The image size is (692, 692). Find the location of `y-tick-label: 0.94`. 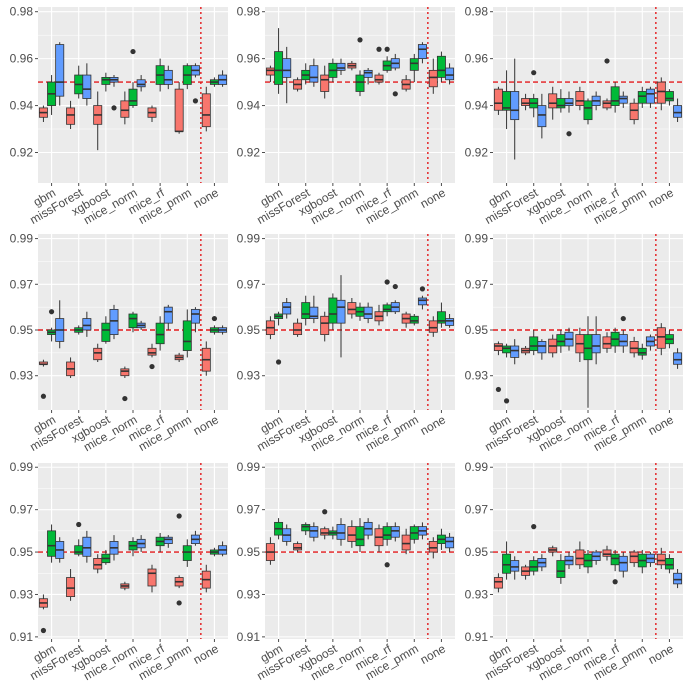

y-tick-label: 0.94 is located at coordinates (477, 106).